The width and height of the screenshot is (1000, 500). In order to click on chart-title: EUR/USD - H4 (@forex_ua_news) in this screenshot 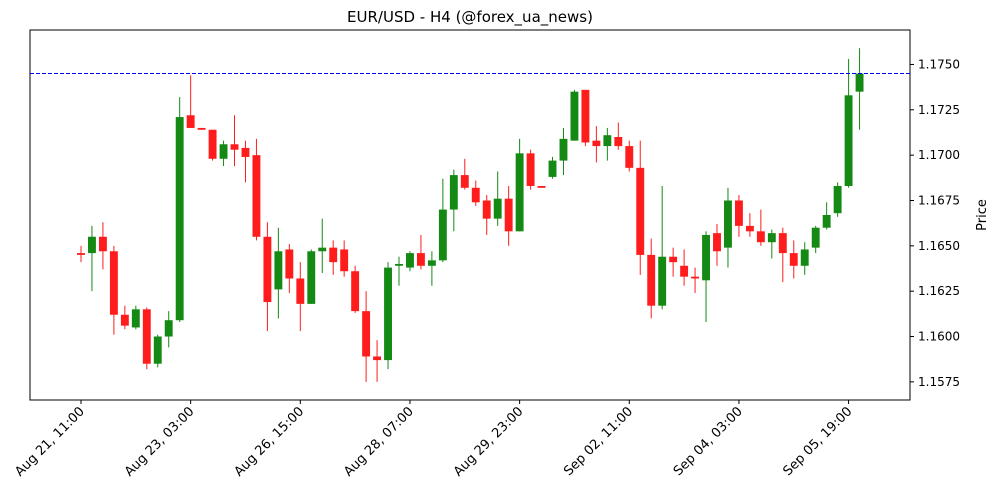, I will do `click(470, 17)`.